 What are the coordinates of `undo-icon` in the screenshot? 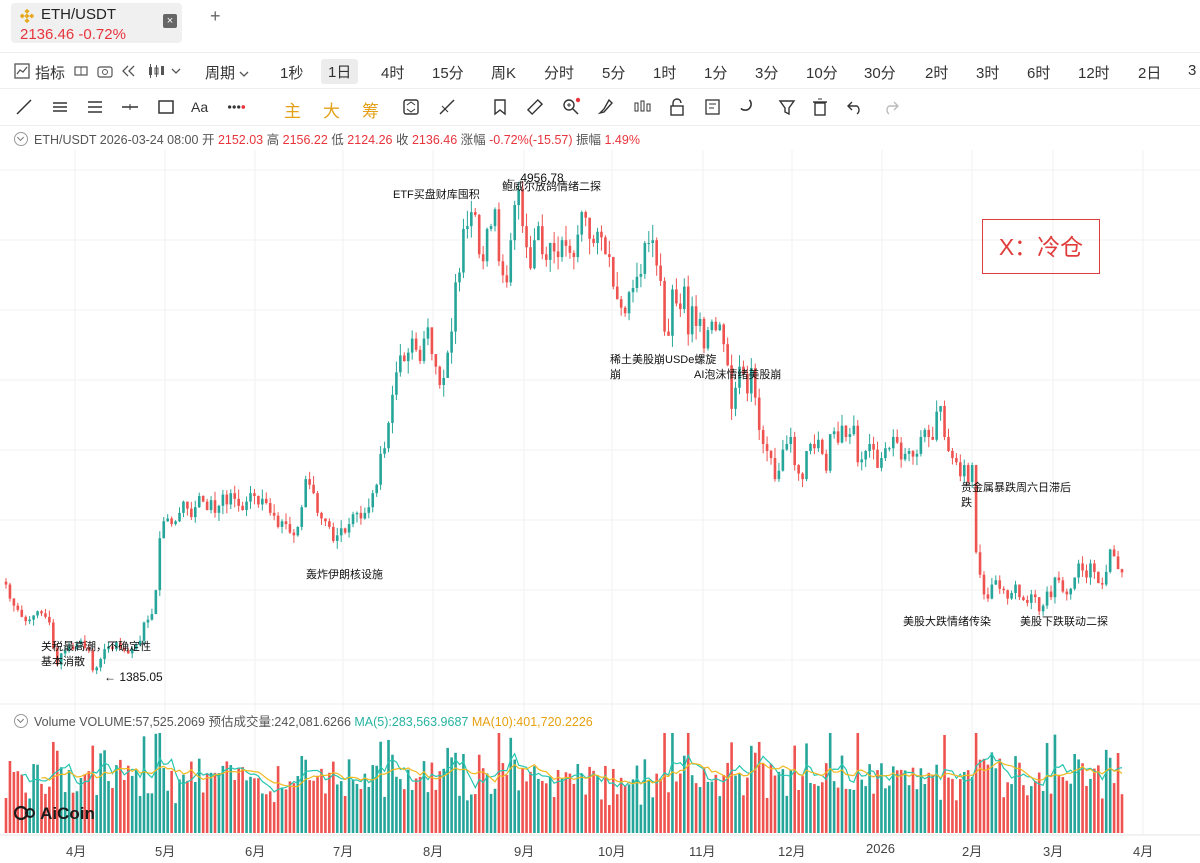 It's located at (855, 107).